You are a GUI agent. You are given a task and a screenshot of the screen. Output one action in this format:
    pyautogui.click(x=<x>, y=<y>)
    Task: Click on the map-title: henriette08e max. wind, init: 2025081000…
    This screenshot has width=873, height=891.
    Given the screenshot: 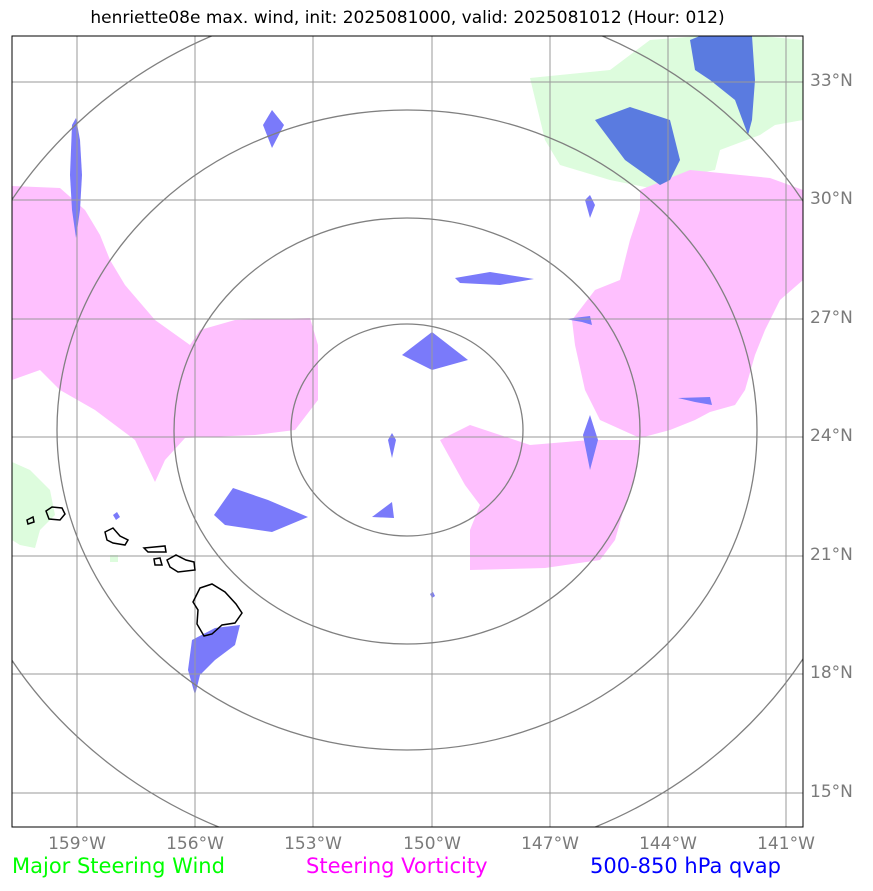 What is the action you would take?
    pyautogui.click(x=407, y=18)
    